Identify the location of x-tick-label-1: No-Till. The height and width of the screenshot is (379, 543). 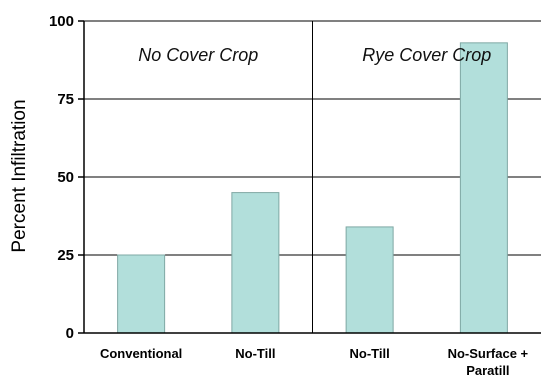
(255, 353).